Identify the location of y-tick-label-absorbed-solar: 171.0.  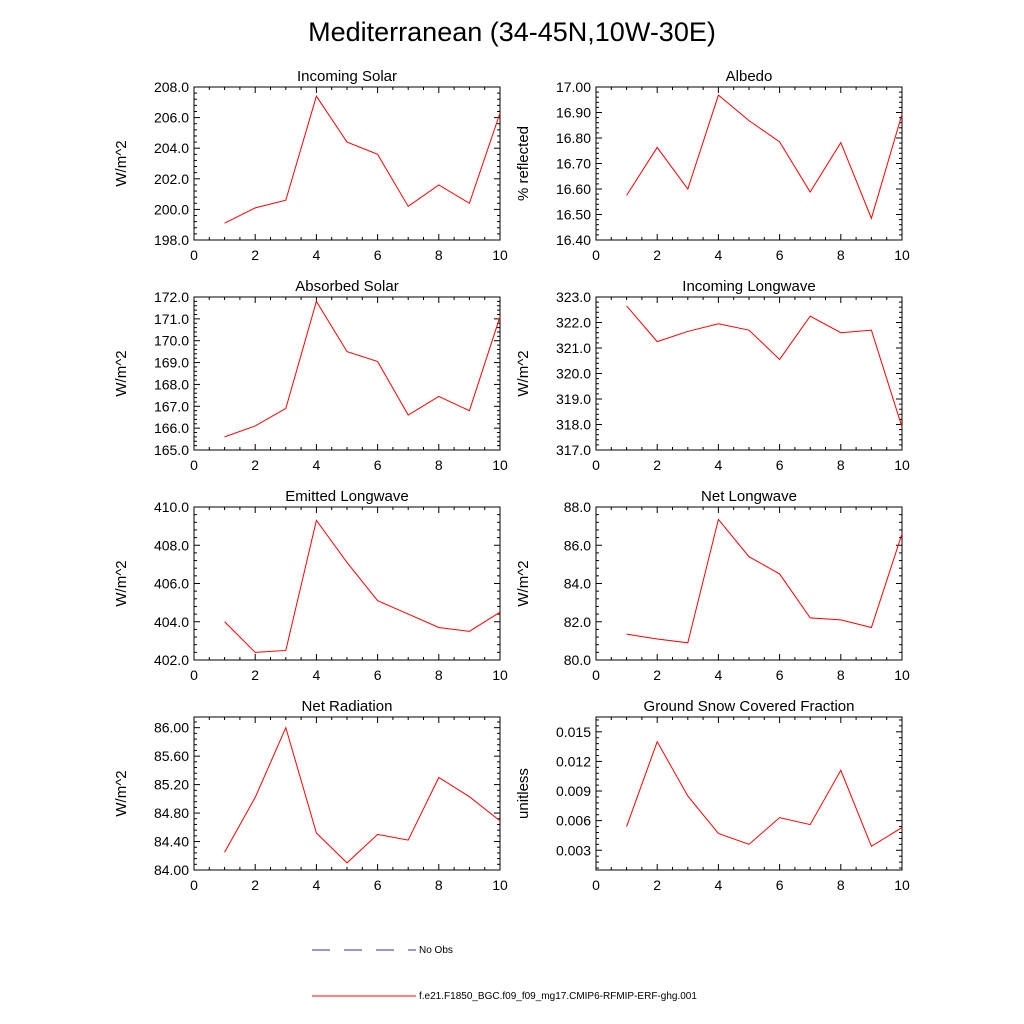
(171, 319).